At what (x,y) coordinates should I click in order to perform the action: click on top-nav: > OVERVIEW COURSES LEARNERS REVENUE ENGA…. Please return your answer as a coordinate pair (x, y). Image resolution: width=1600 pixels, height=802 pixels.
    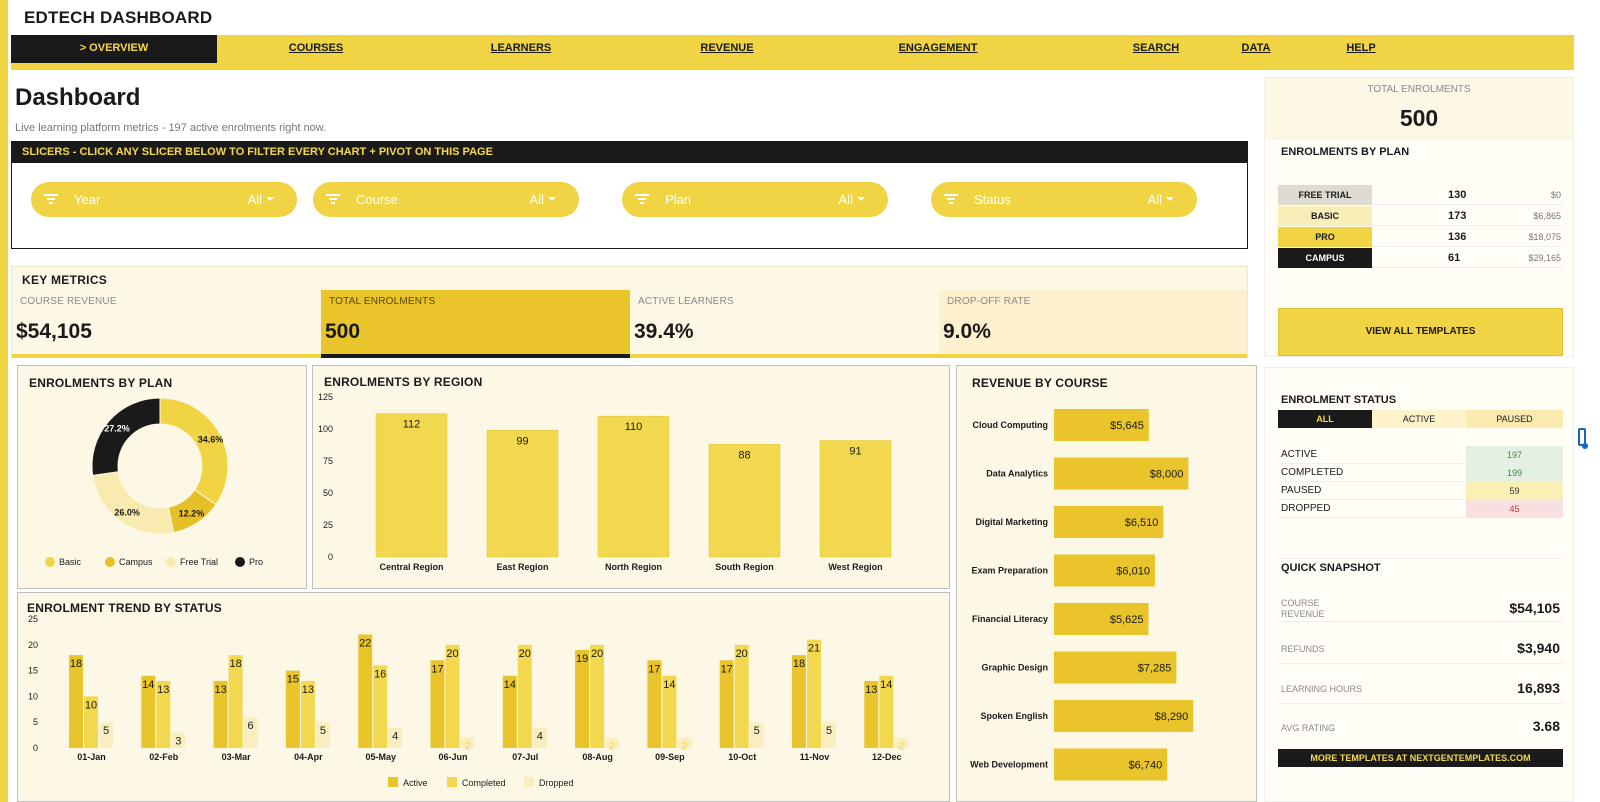
    Looking at the image, I should click on (792, 52).